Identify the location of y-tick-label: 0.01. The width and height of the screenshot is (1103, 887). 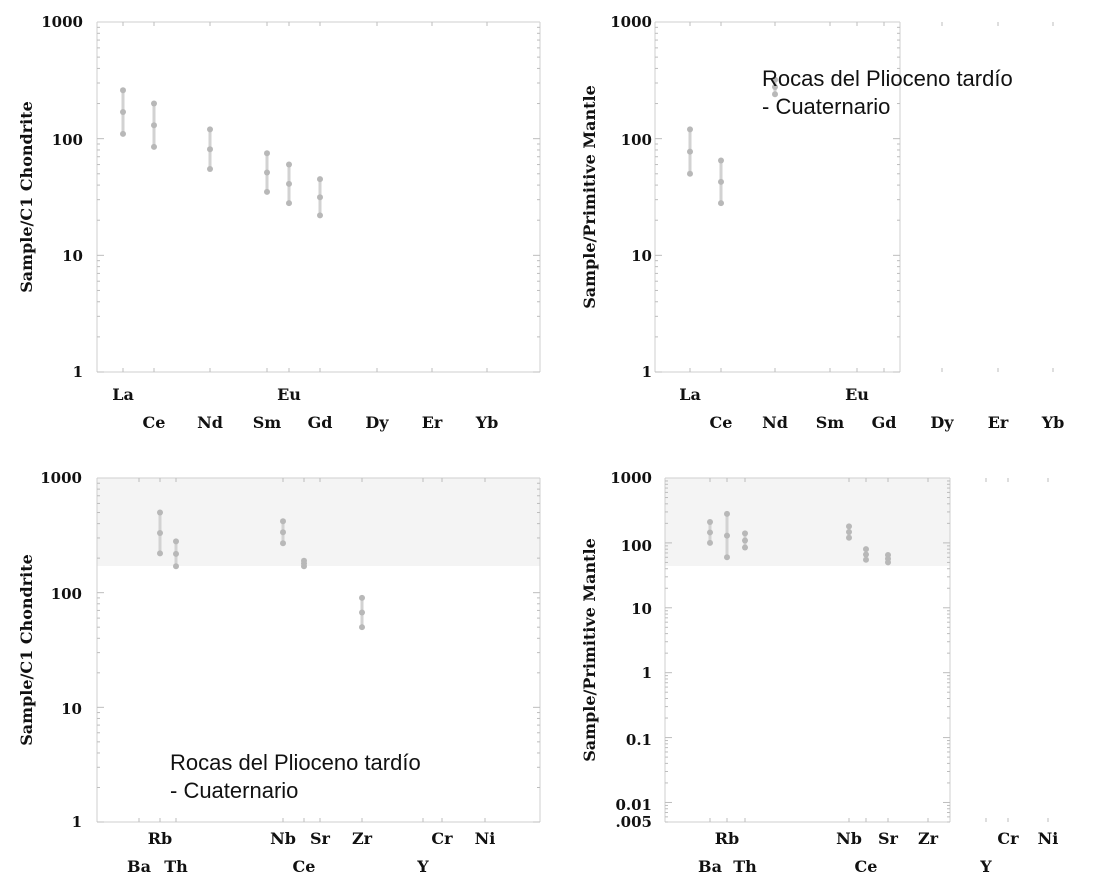
(633, 805).